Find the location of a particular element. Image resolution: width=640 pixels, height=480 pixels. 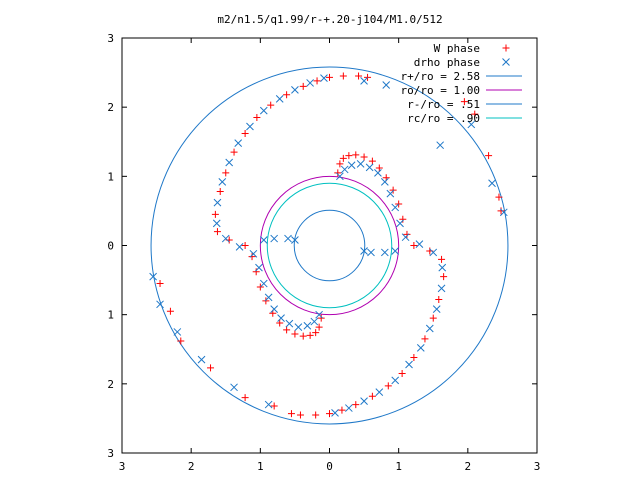

legend-label-drho-phase: drho phase is located at coordinates (447, 62).